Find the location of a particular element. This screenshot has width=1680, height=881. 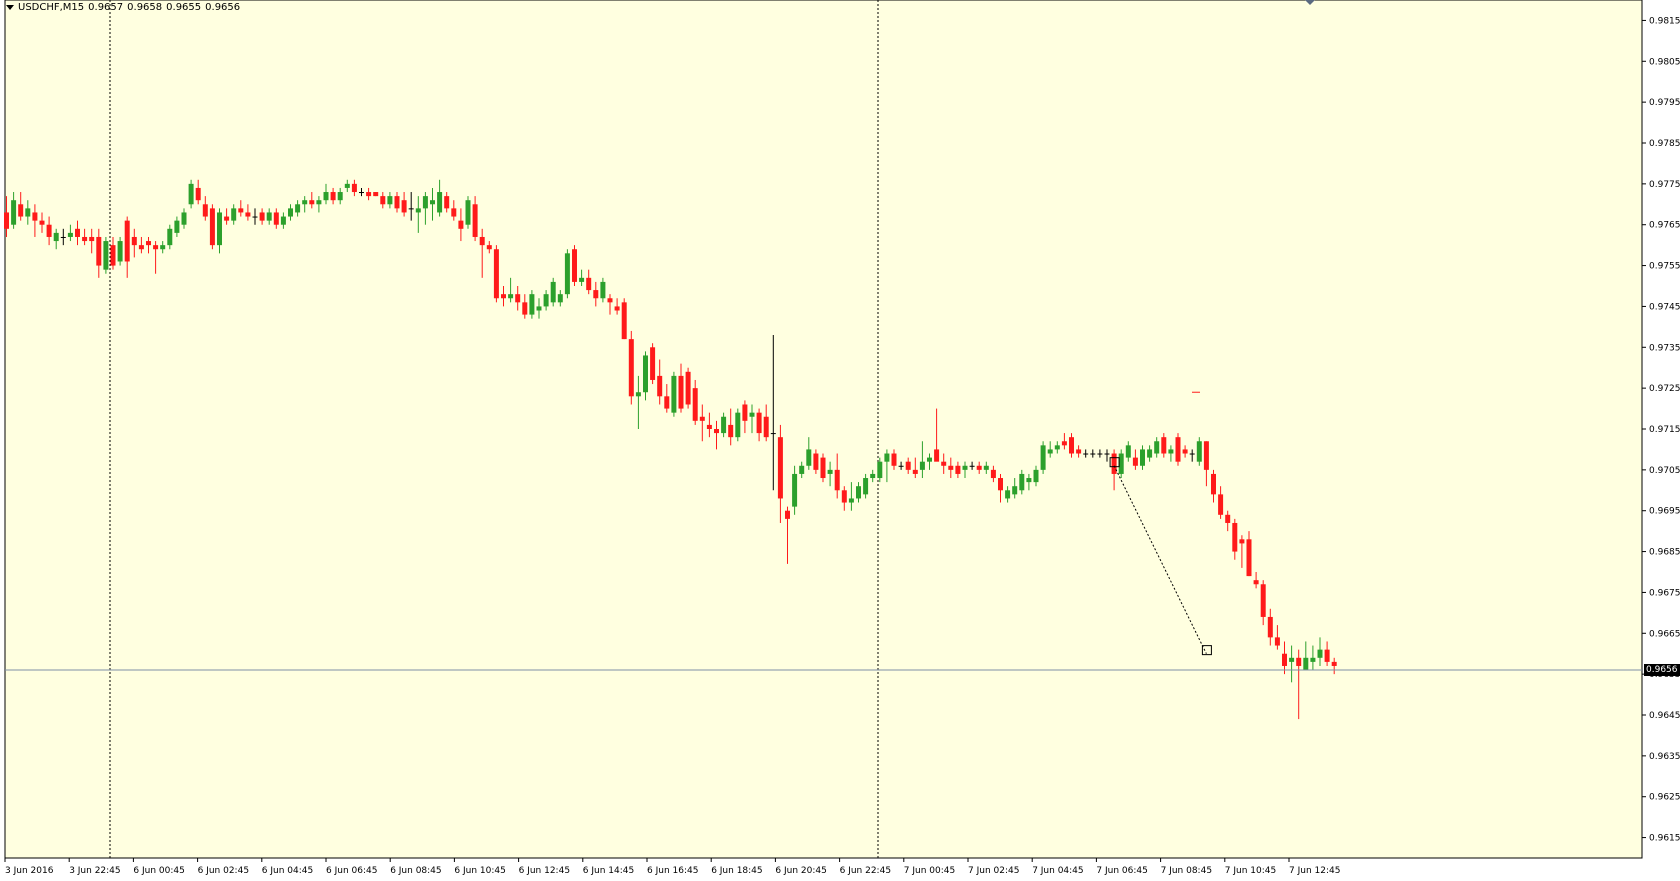

y-tick-label: 0.9685 is located at coordinates (1664, 553).